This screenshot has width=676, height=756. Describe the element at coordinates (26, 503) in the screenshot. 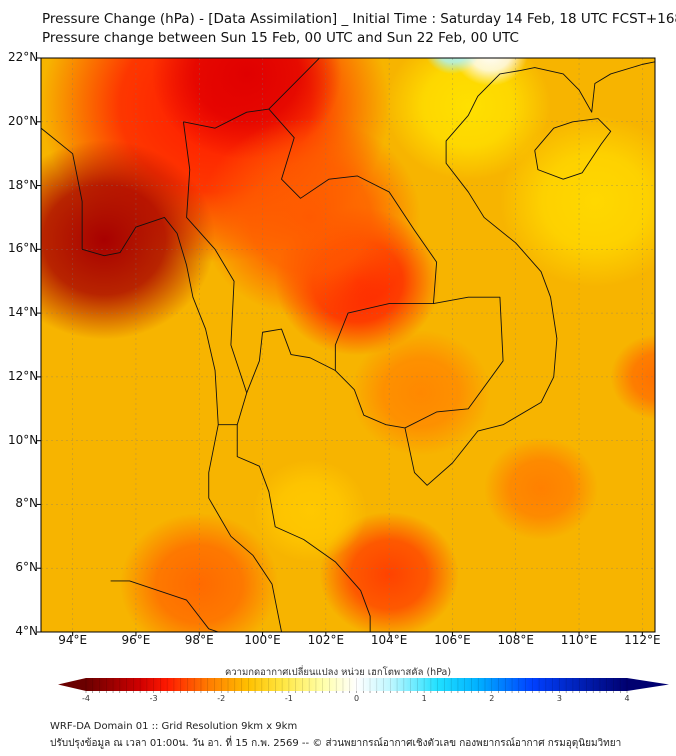

I see `lat-label: 8°N` at that location.